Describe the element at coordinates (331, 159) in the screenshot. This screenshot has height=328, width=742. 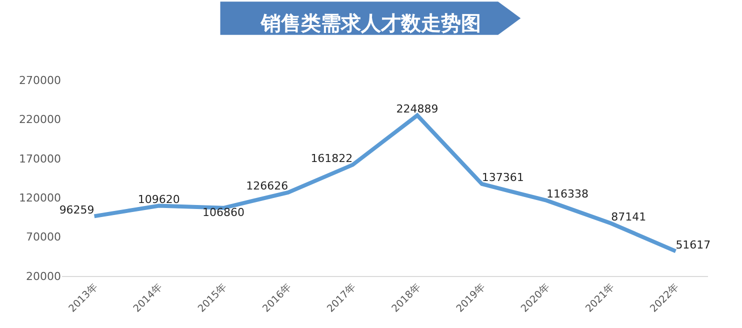
I see `data-label: 161822` at that location.